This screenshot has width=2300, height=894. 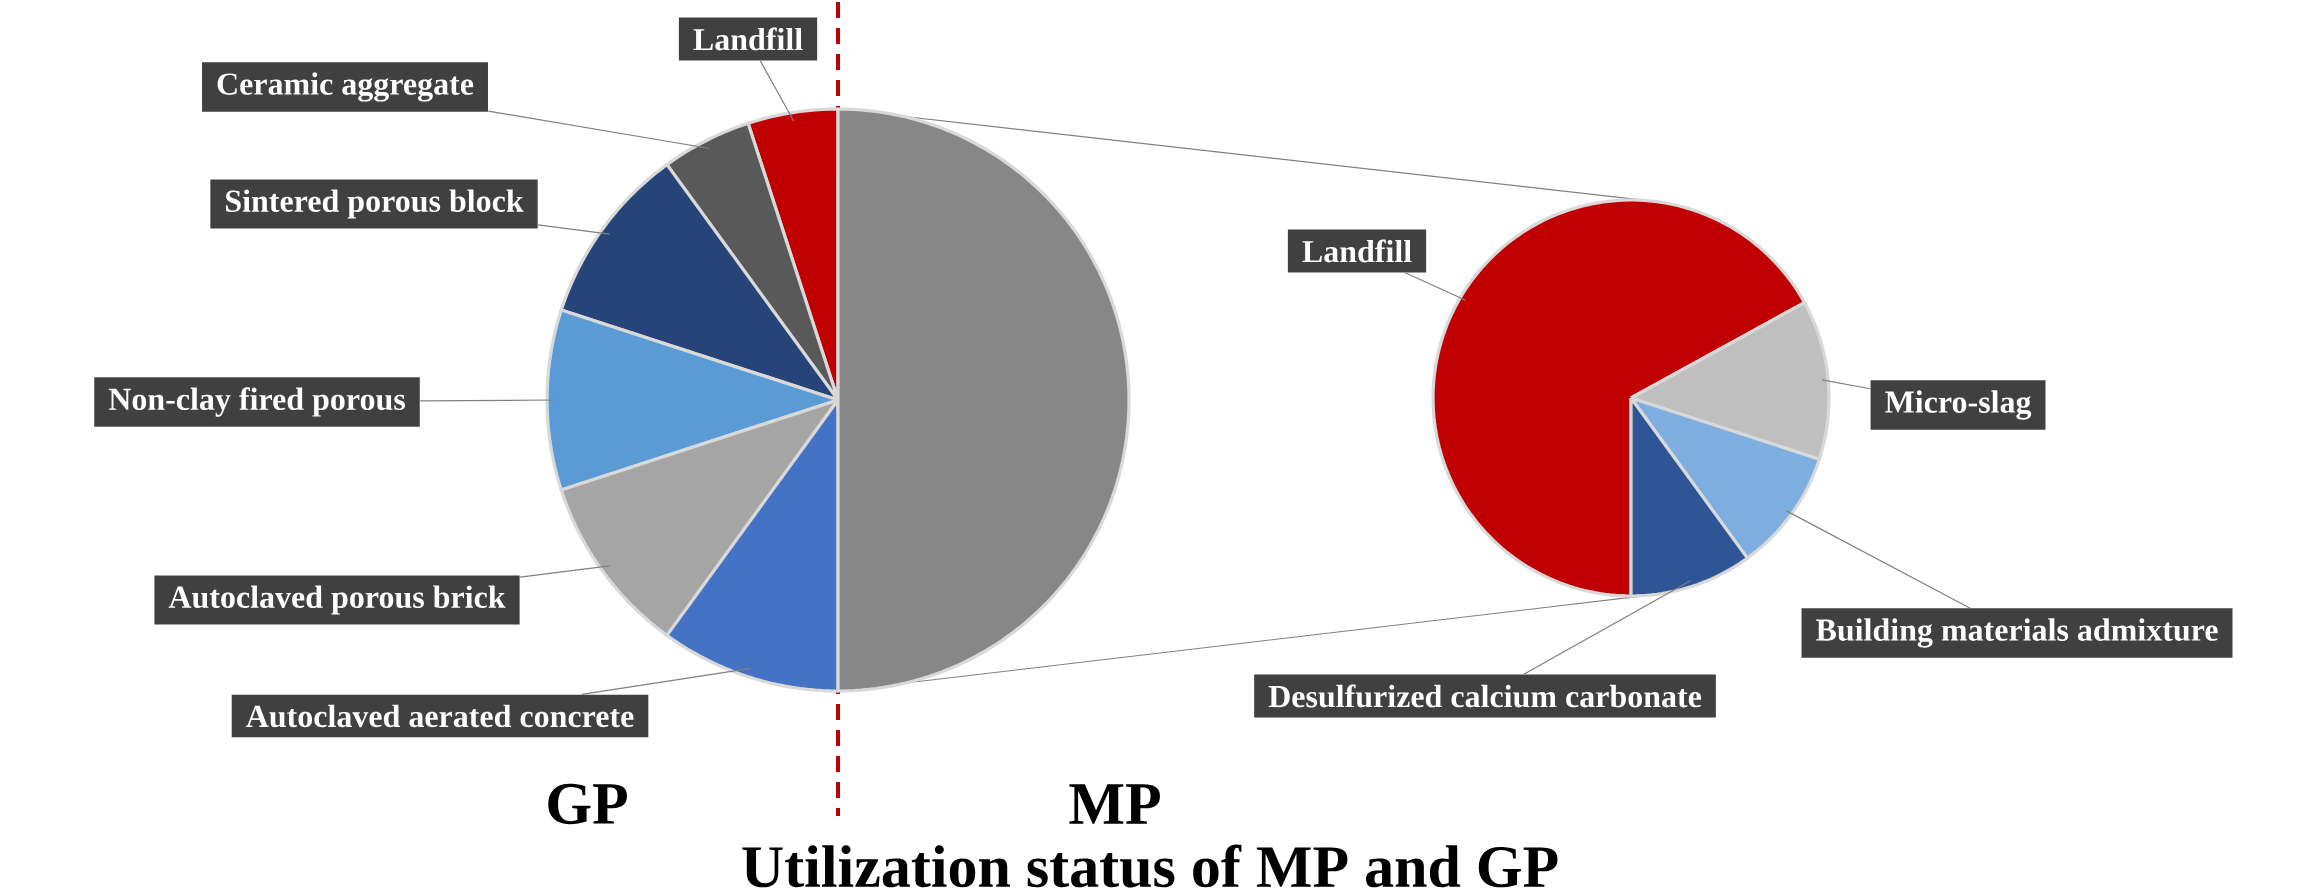 I want to click on slice-label: Desulfurized calcium carbonate, so click(x=1485, y=696).